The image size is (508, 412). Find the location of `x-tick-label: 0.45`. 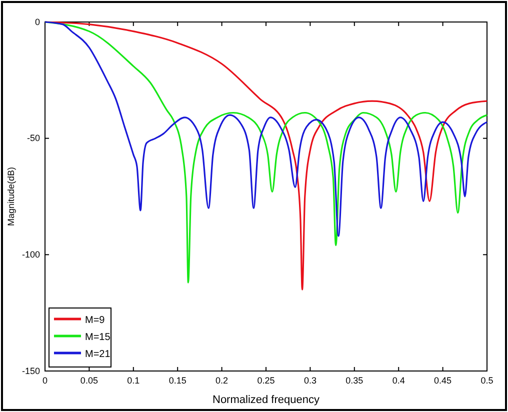

x-tick-label: 0.45 is located at coordinates (443, 380).